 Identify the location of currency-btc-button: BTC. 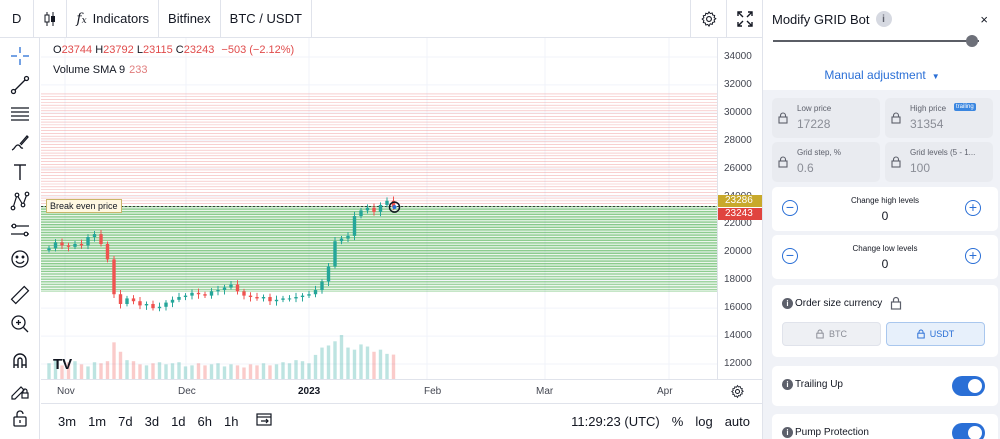
(831, 334).